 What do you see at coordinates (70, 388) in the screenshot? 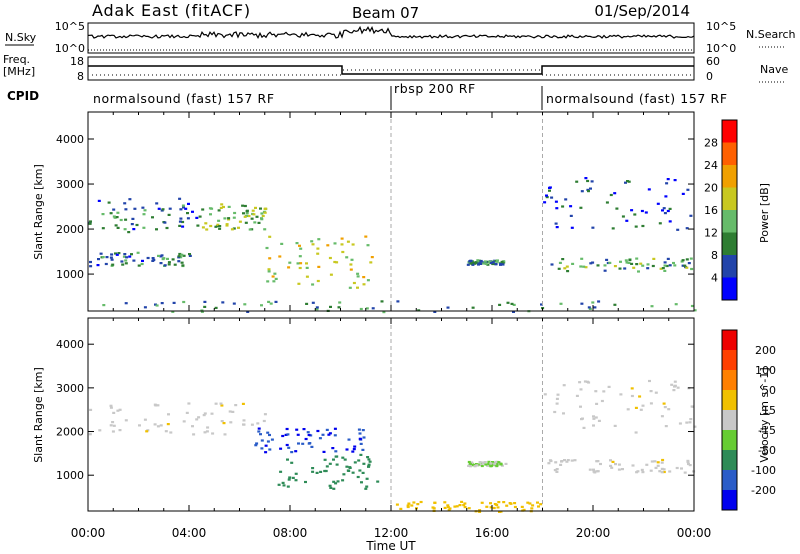
I see `ytick-label: 3000` at bounding box center [70, 388].